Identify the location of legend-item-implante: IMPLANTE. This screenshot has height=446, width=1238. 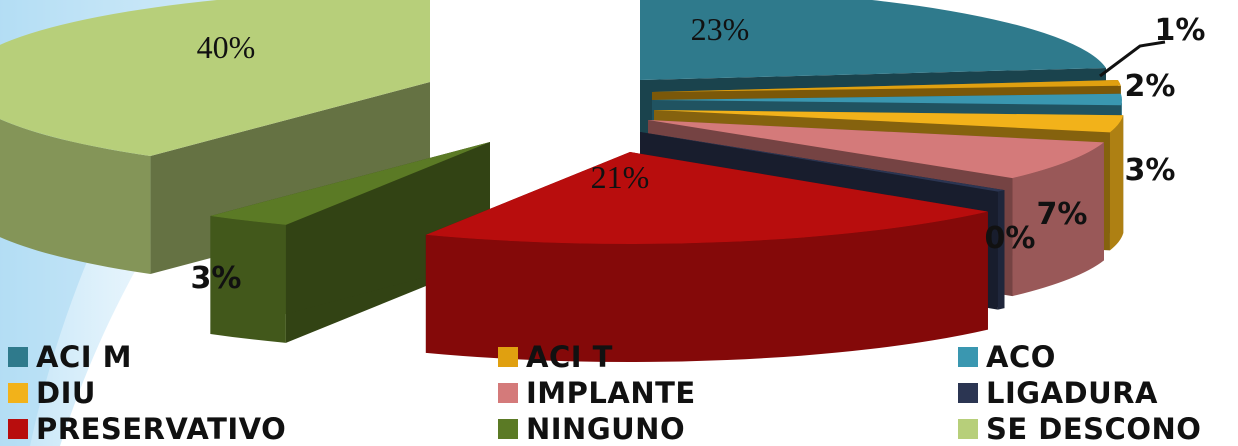
(597, 393).